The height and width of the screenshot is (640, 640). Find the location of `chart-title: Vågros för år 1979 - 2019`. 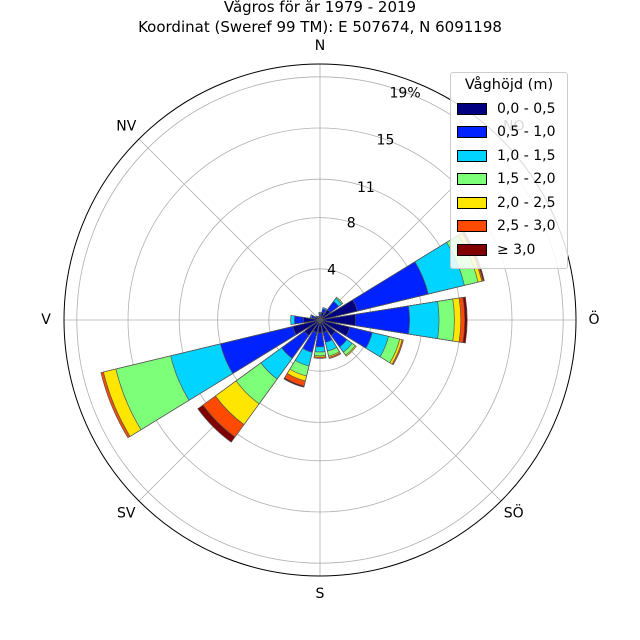

chart-title: Vågros för år 1979 - 2019 is located at coordinates (320, 8).